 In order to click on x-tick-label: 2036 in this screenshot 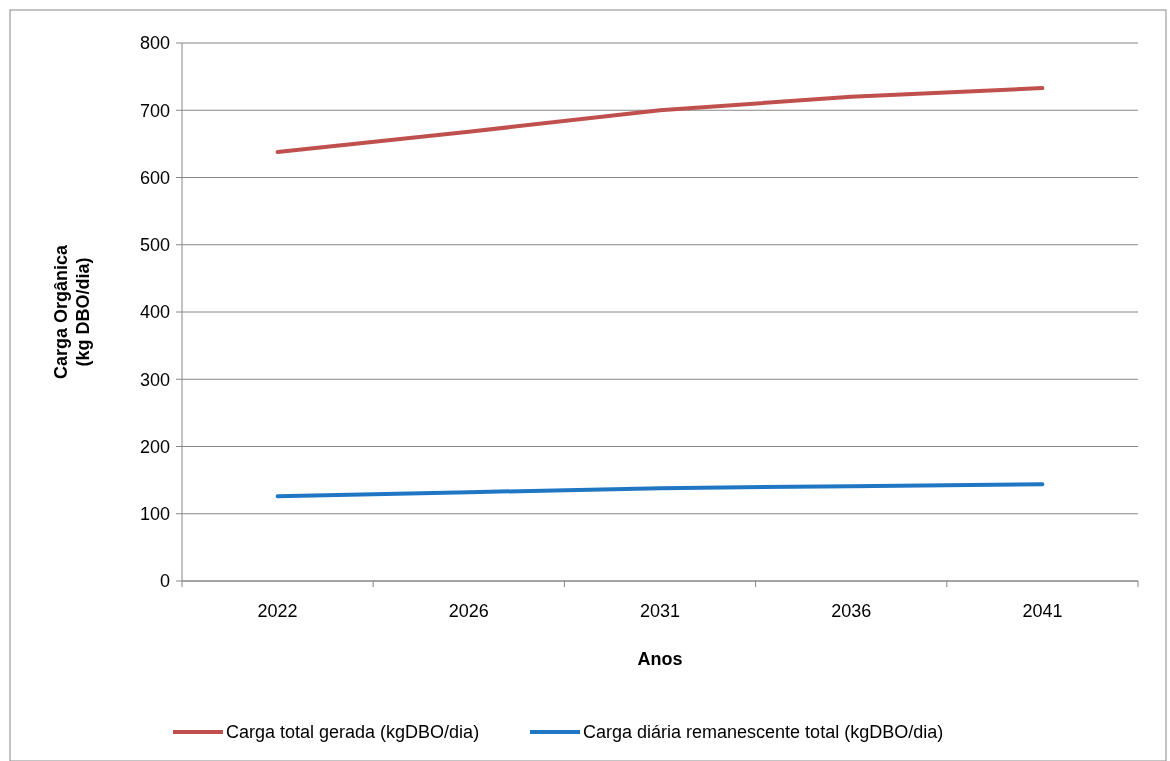, I will do `click(851, 611)`.